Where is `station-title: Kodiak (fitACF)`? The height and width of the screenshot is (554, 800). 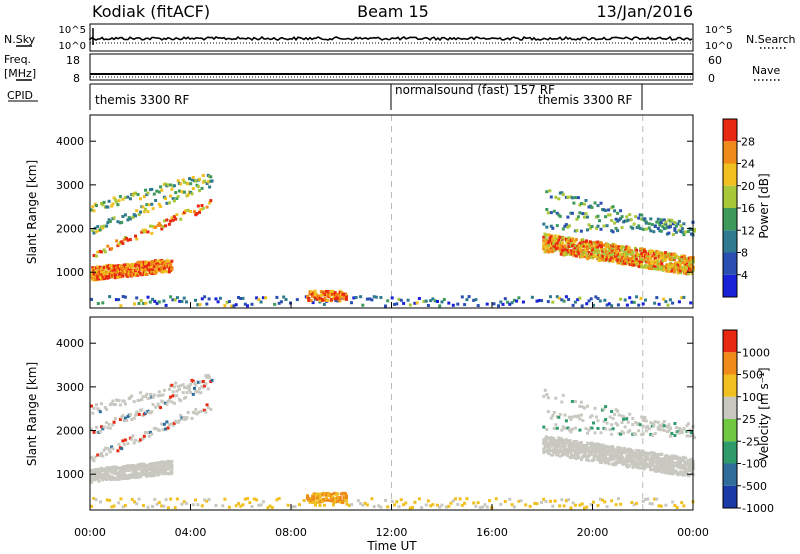 station-title: Kodiak (fitACF) is located at coordinates (151, 11).